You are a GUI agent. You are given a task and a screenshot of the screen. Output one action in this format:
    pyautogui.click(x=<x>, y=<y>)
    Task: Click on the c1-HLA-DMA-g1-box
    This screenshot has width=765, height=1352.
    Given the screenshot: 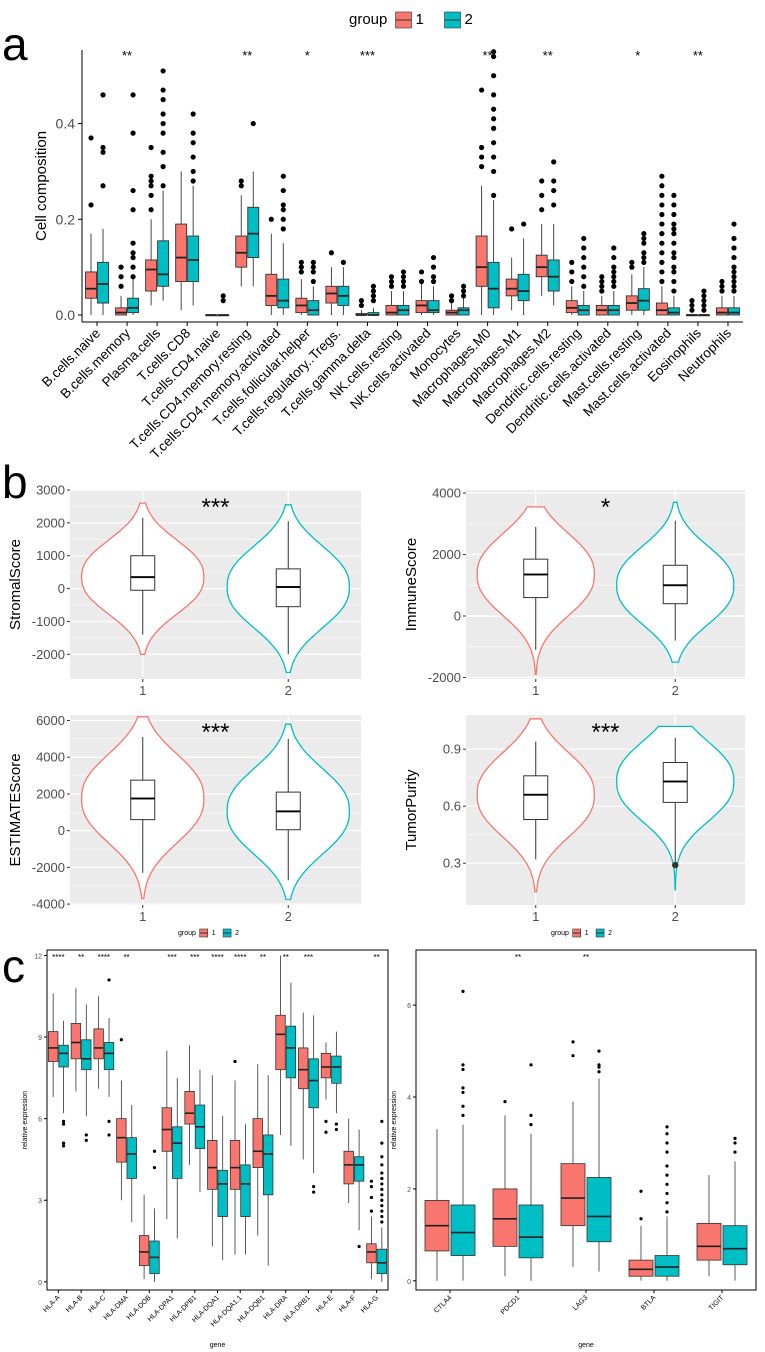 What is the action you would take?
    pyautogui.click(x=121, y=1140)
    